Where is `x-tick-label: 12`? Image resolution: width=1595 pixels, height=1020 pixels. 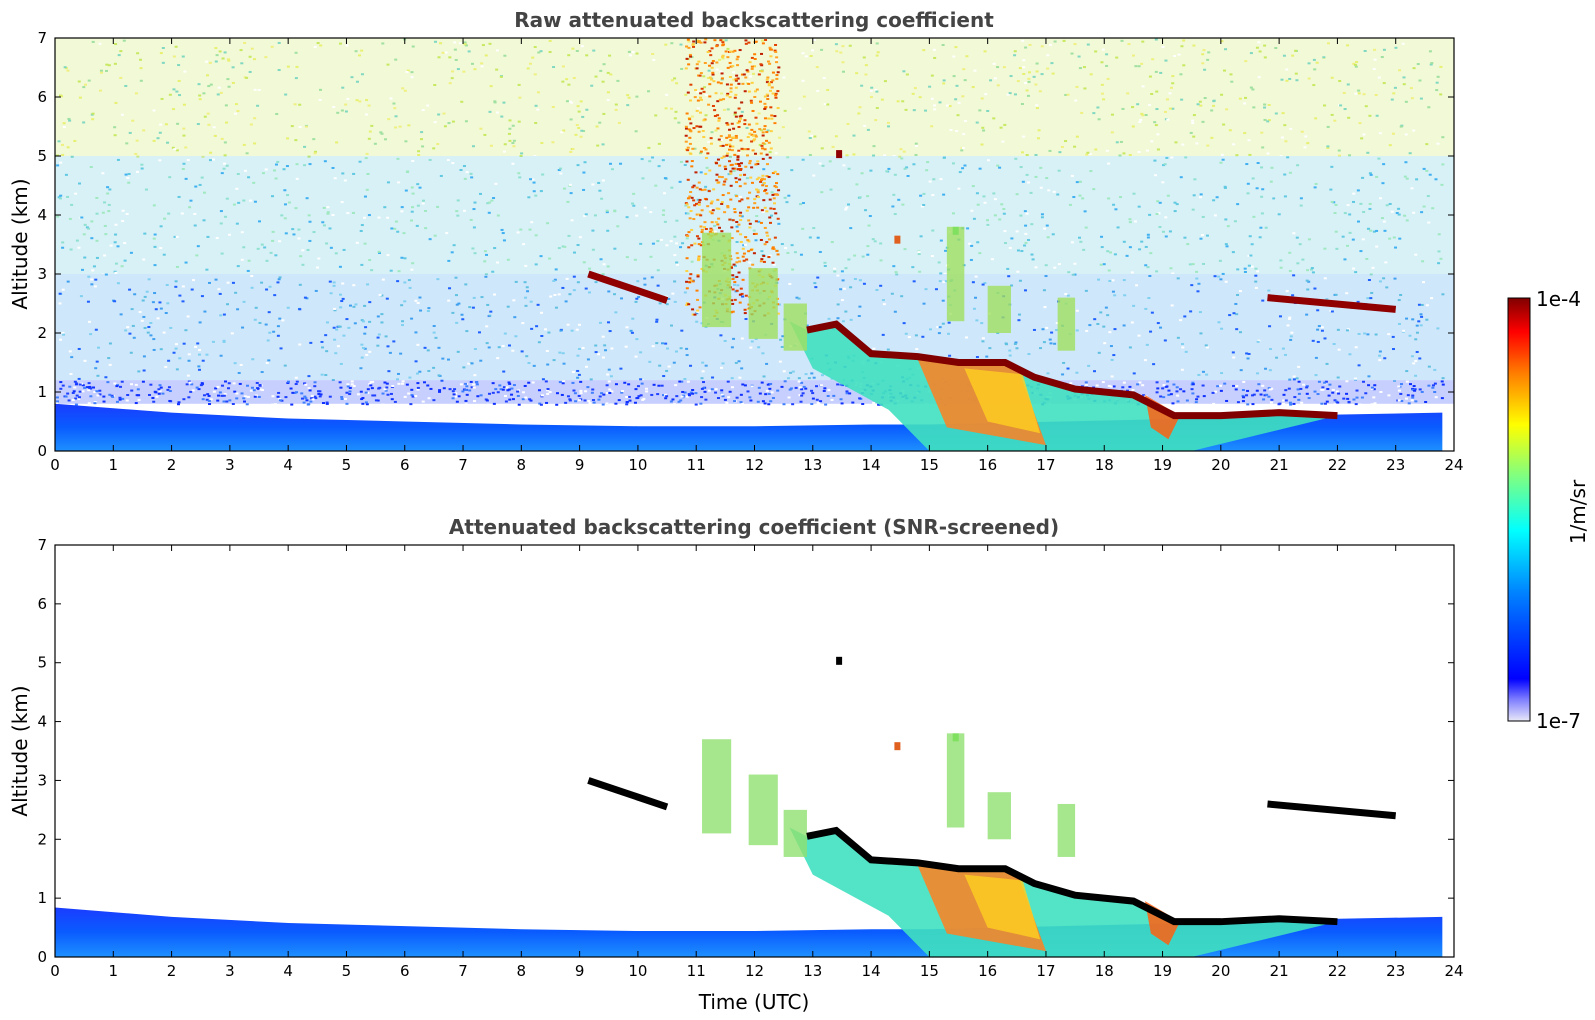
x-tick-label: 12 is located at coordinates (754, 465).